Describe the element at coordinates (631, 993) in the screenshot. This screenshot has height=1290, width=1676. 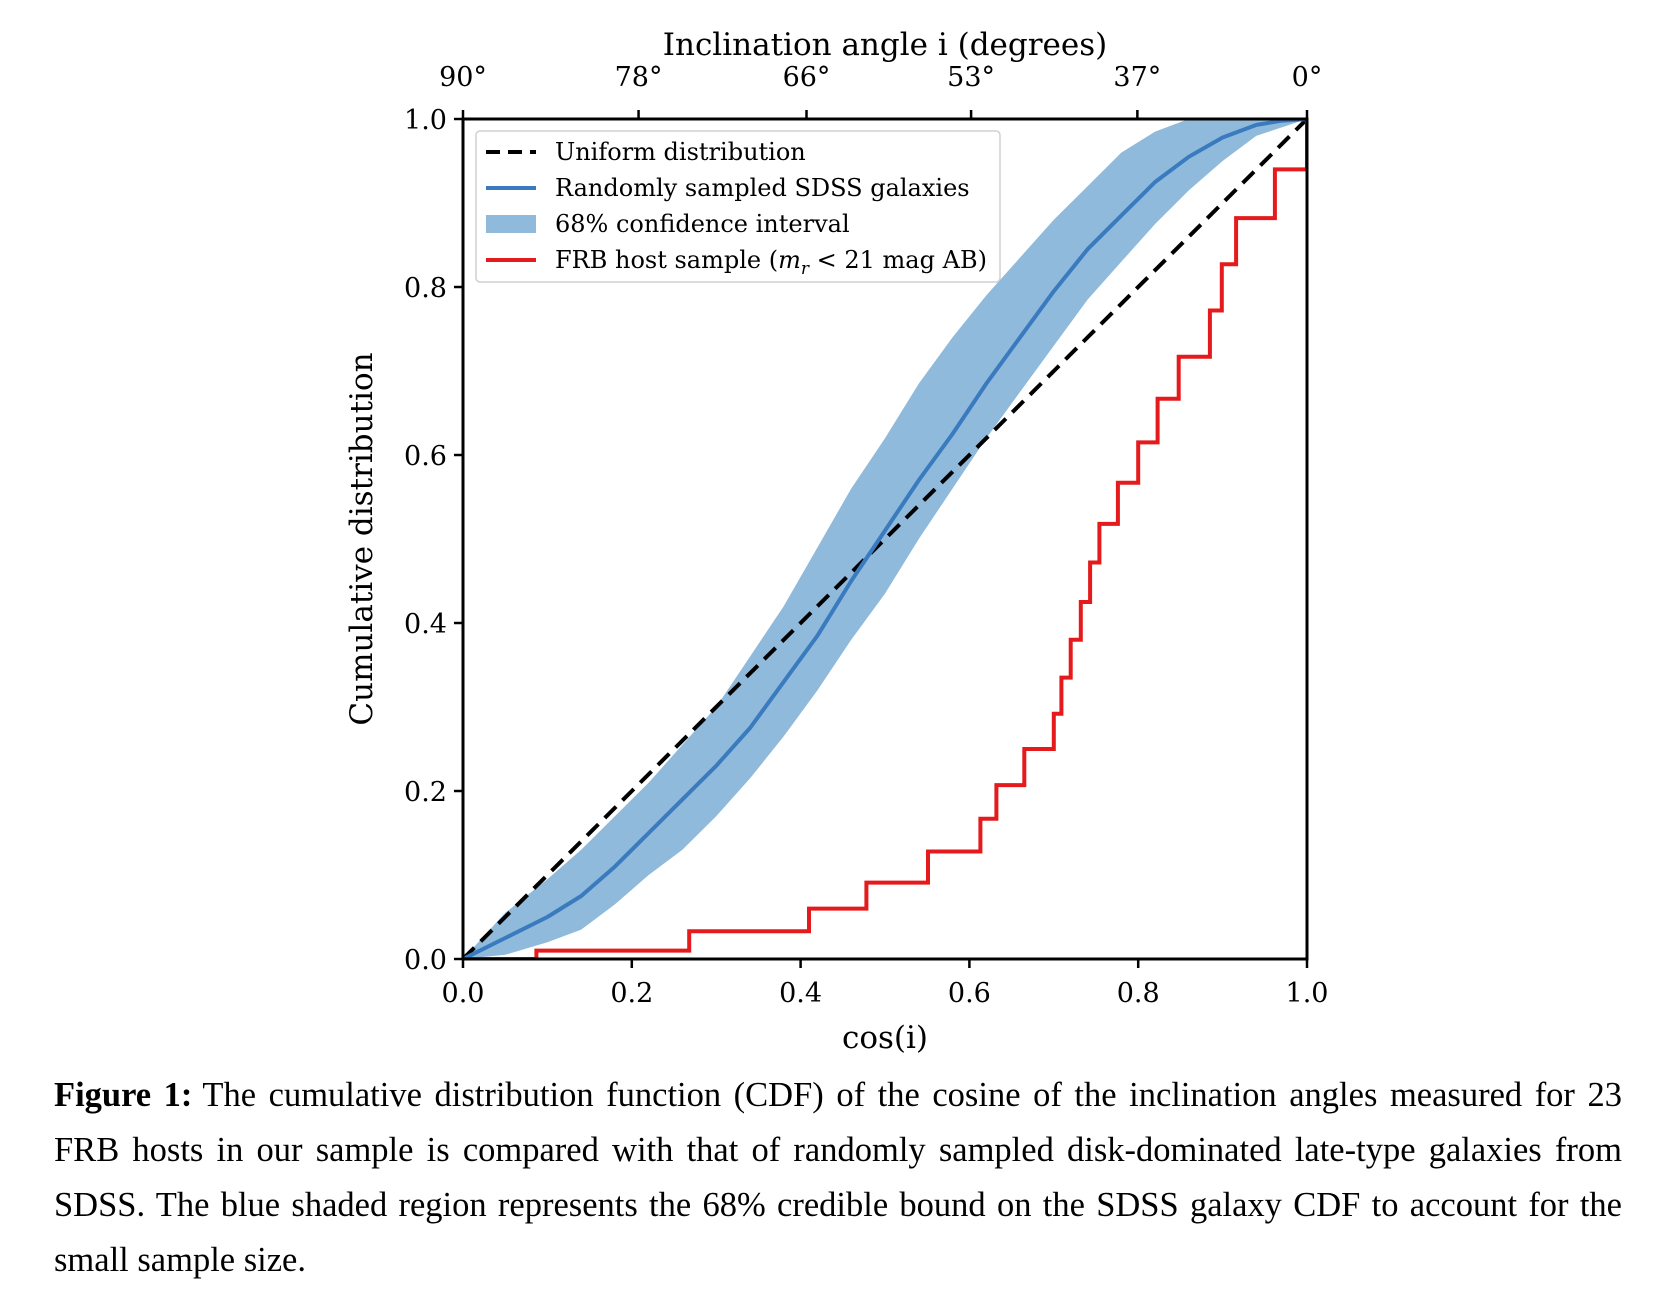
I see `x-tick-label: 0.2` at that location.